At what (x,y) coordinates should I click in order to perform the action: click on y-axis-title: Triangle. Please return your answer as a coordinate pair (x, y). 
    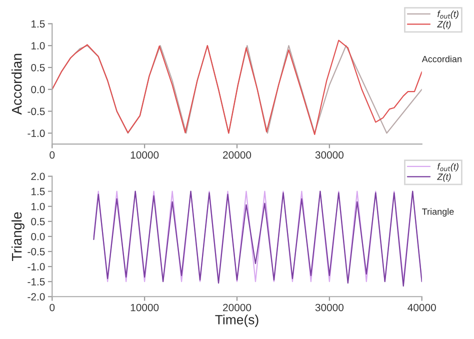
    Looking at the image, I should click on (18, 236).